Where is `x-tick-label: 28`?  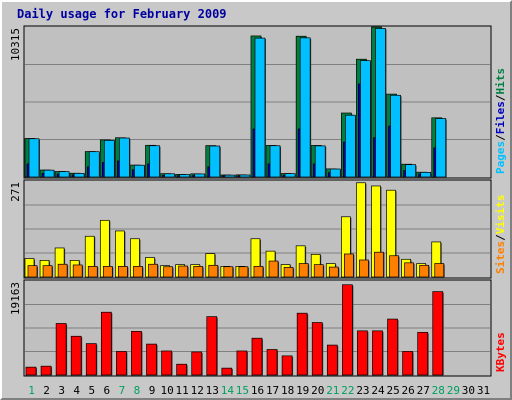 x-tick-label: 28 is located at coordinates (438, 390).